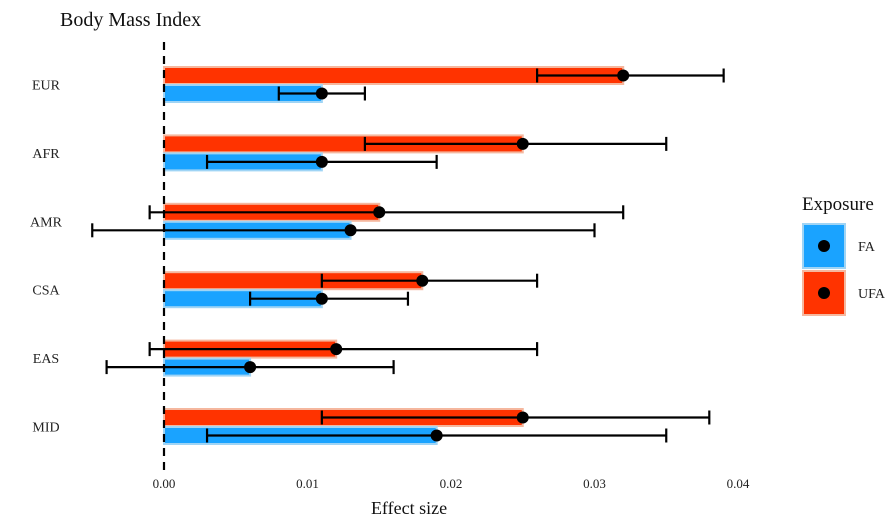  I want to click on x-axis-title: Effect size, so click(409, 508).